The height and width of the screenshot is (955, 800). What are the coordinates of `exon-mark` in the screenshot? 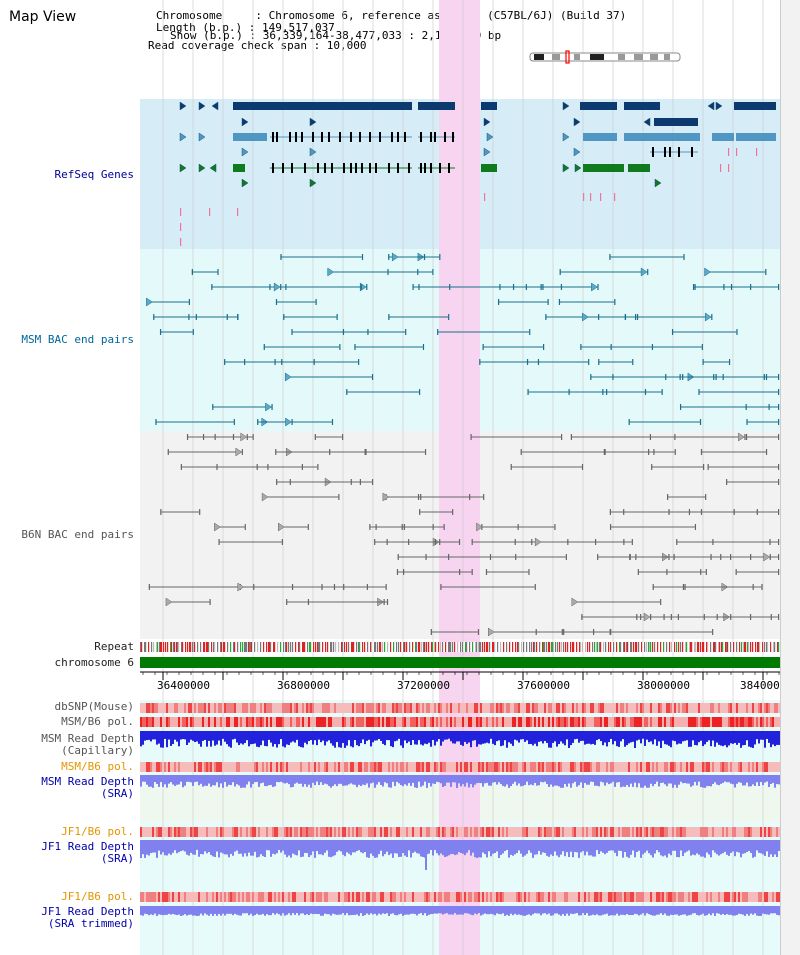 It's located at (318, 168).